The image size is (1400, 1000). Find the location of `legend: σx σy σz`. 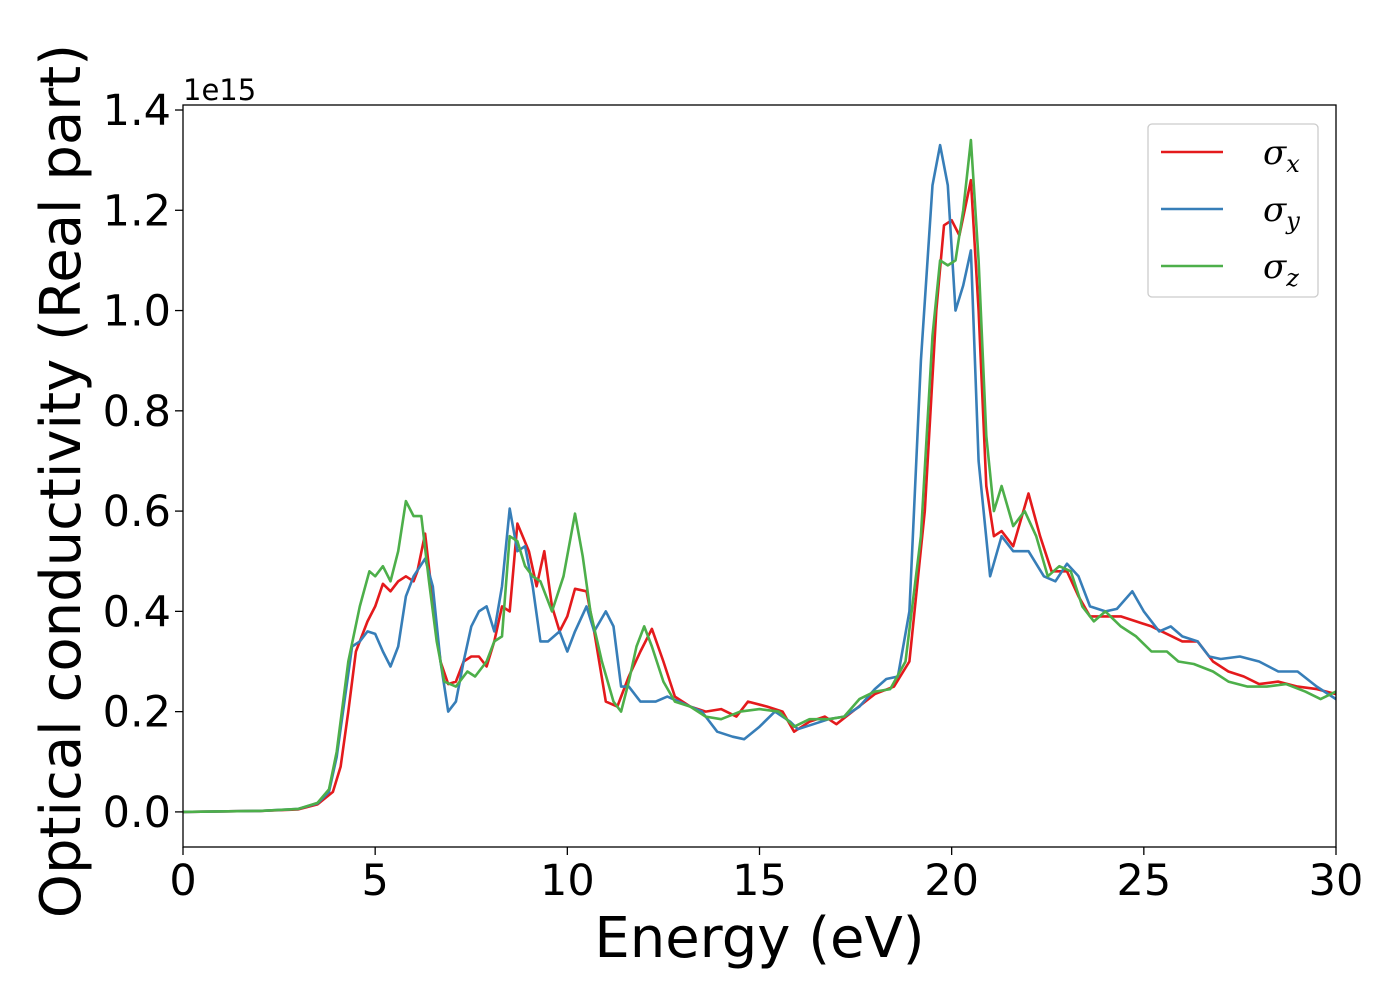

legend: σx σy σz is located at coordinates (1233, 210).